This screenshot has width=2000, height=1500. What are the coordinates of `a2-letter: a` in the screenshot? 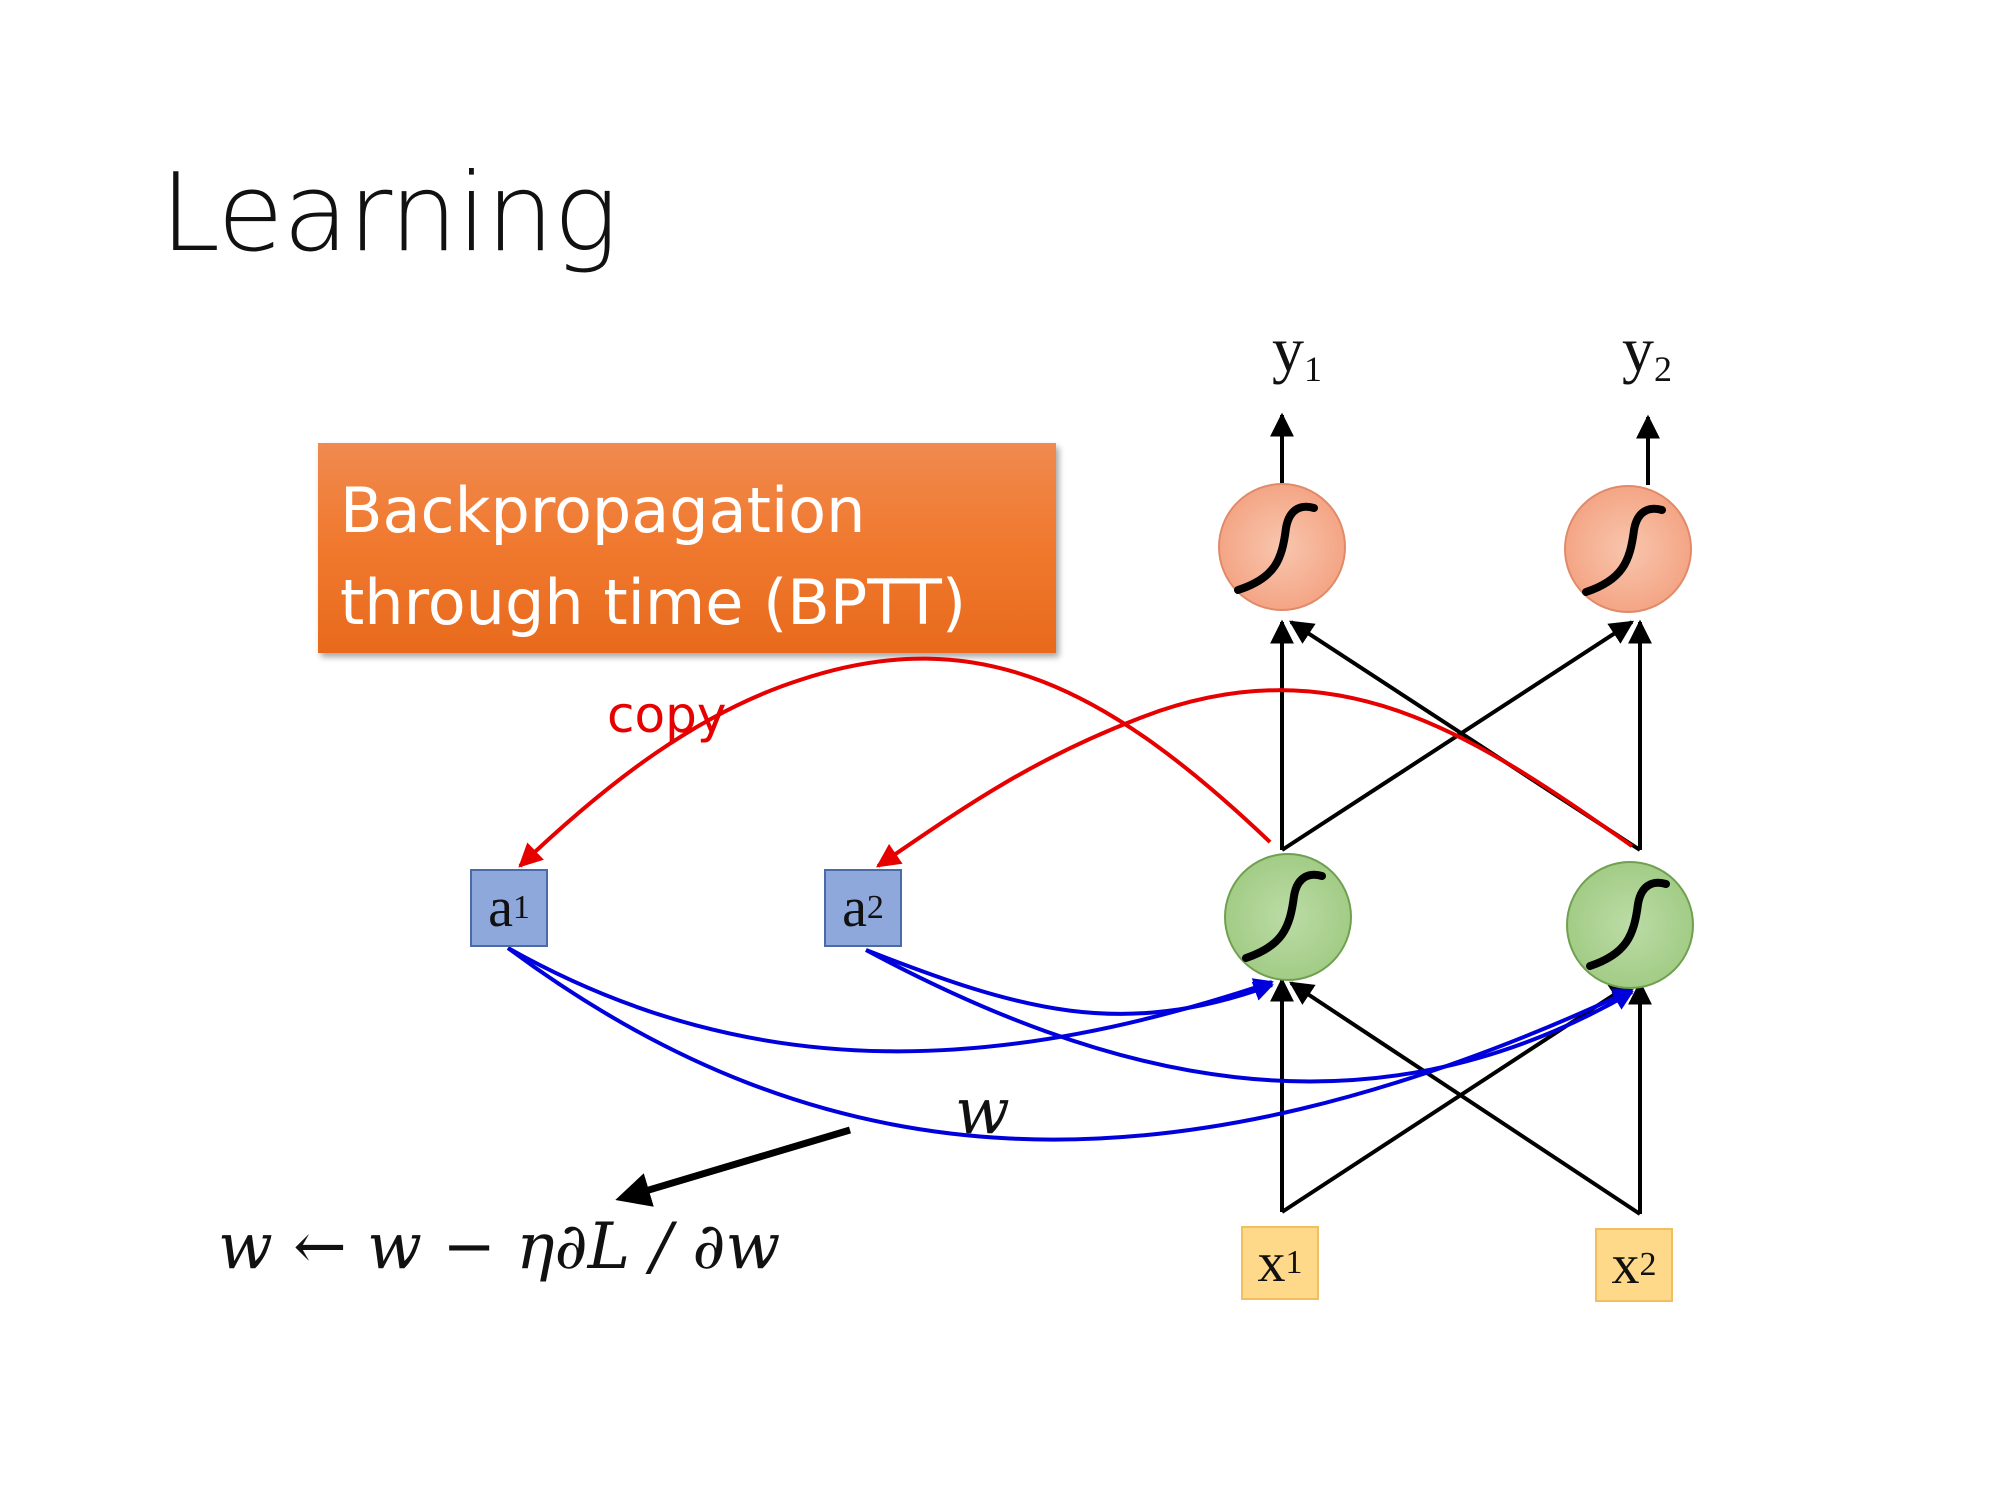 It's located at (854, 908).